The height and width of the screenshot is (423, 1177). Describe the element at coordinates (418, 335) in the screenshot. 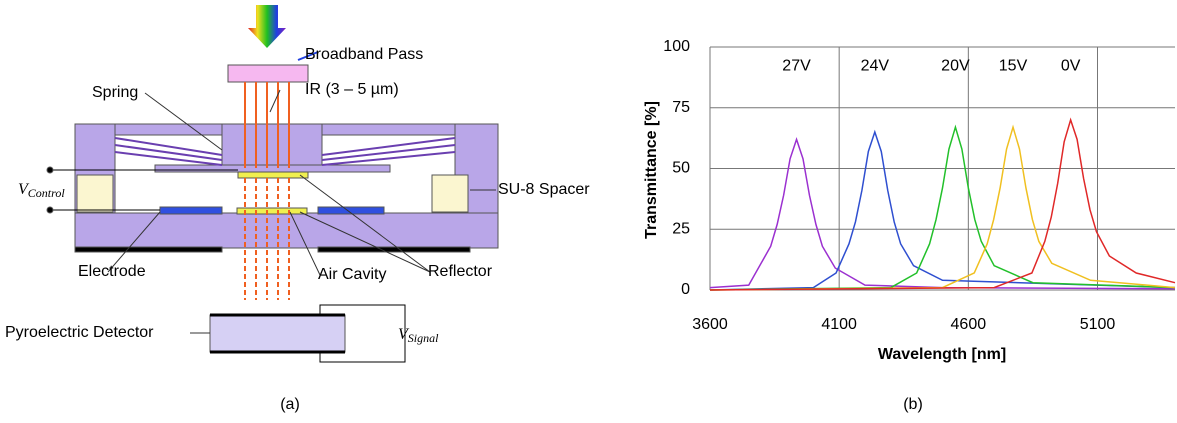

I see `v-signal: VSignal` at that location.